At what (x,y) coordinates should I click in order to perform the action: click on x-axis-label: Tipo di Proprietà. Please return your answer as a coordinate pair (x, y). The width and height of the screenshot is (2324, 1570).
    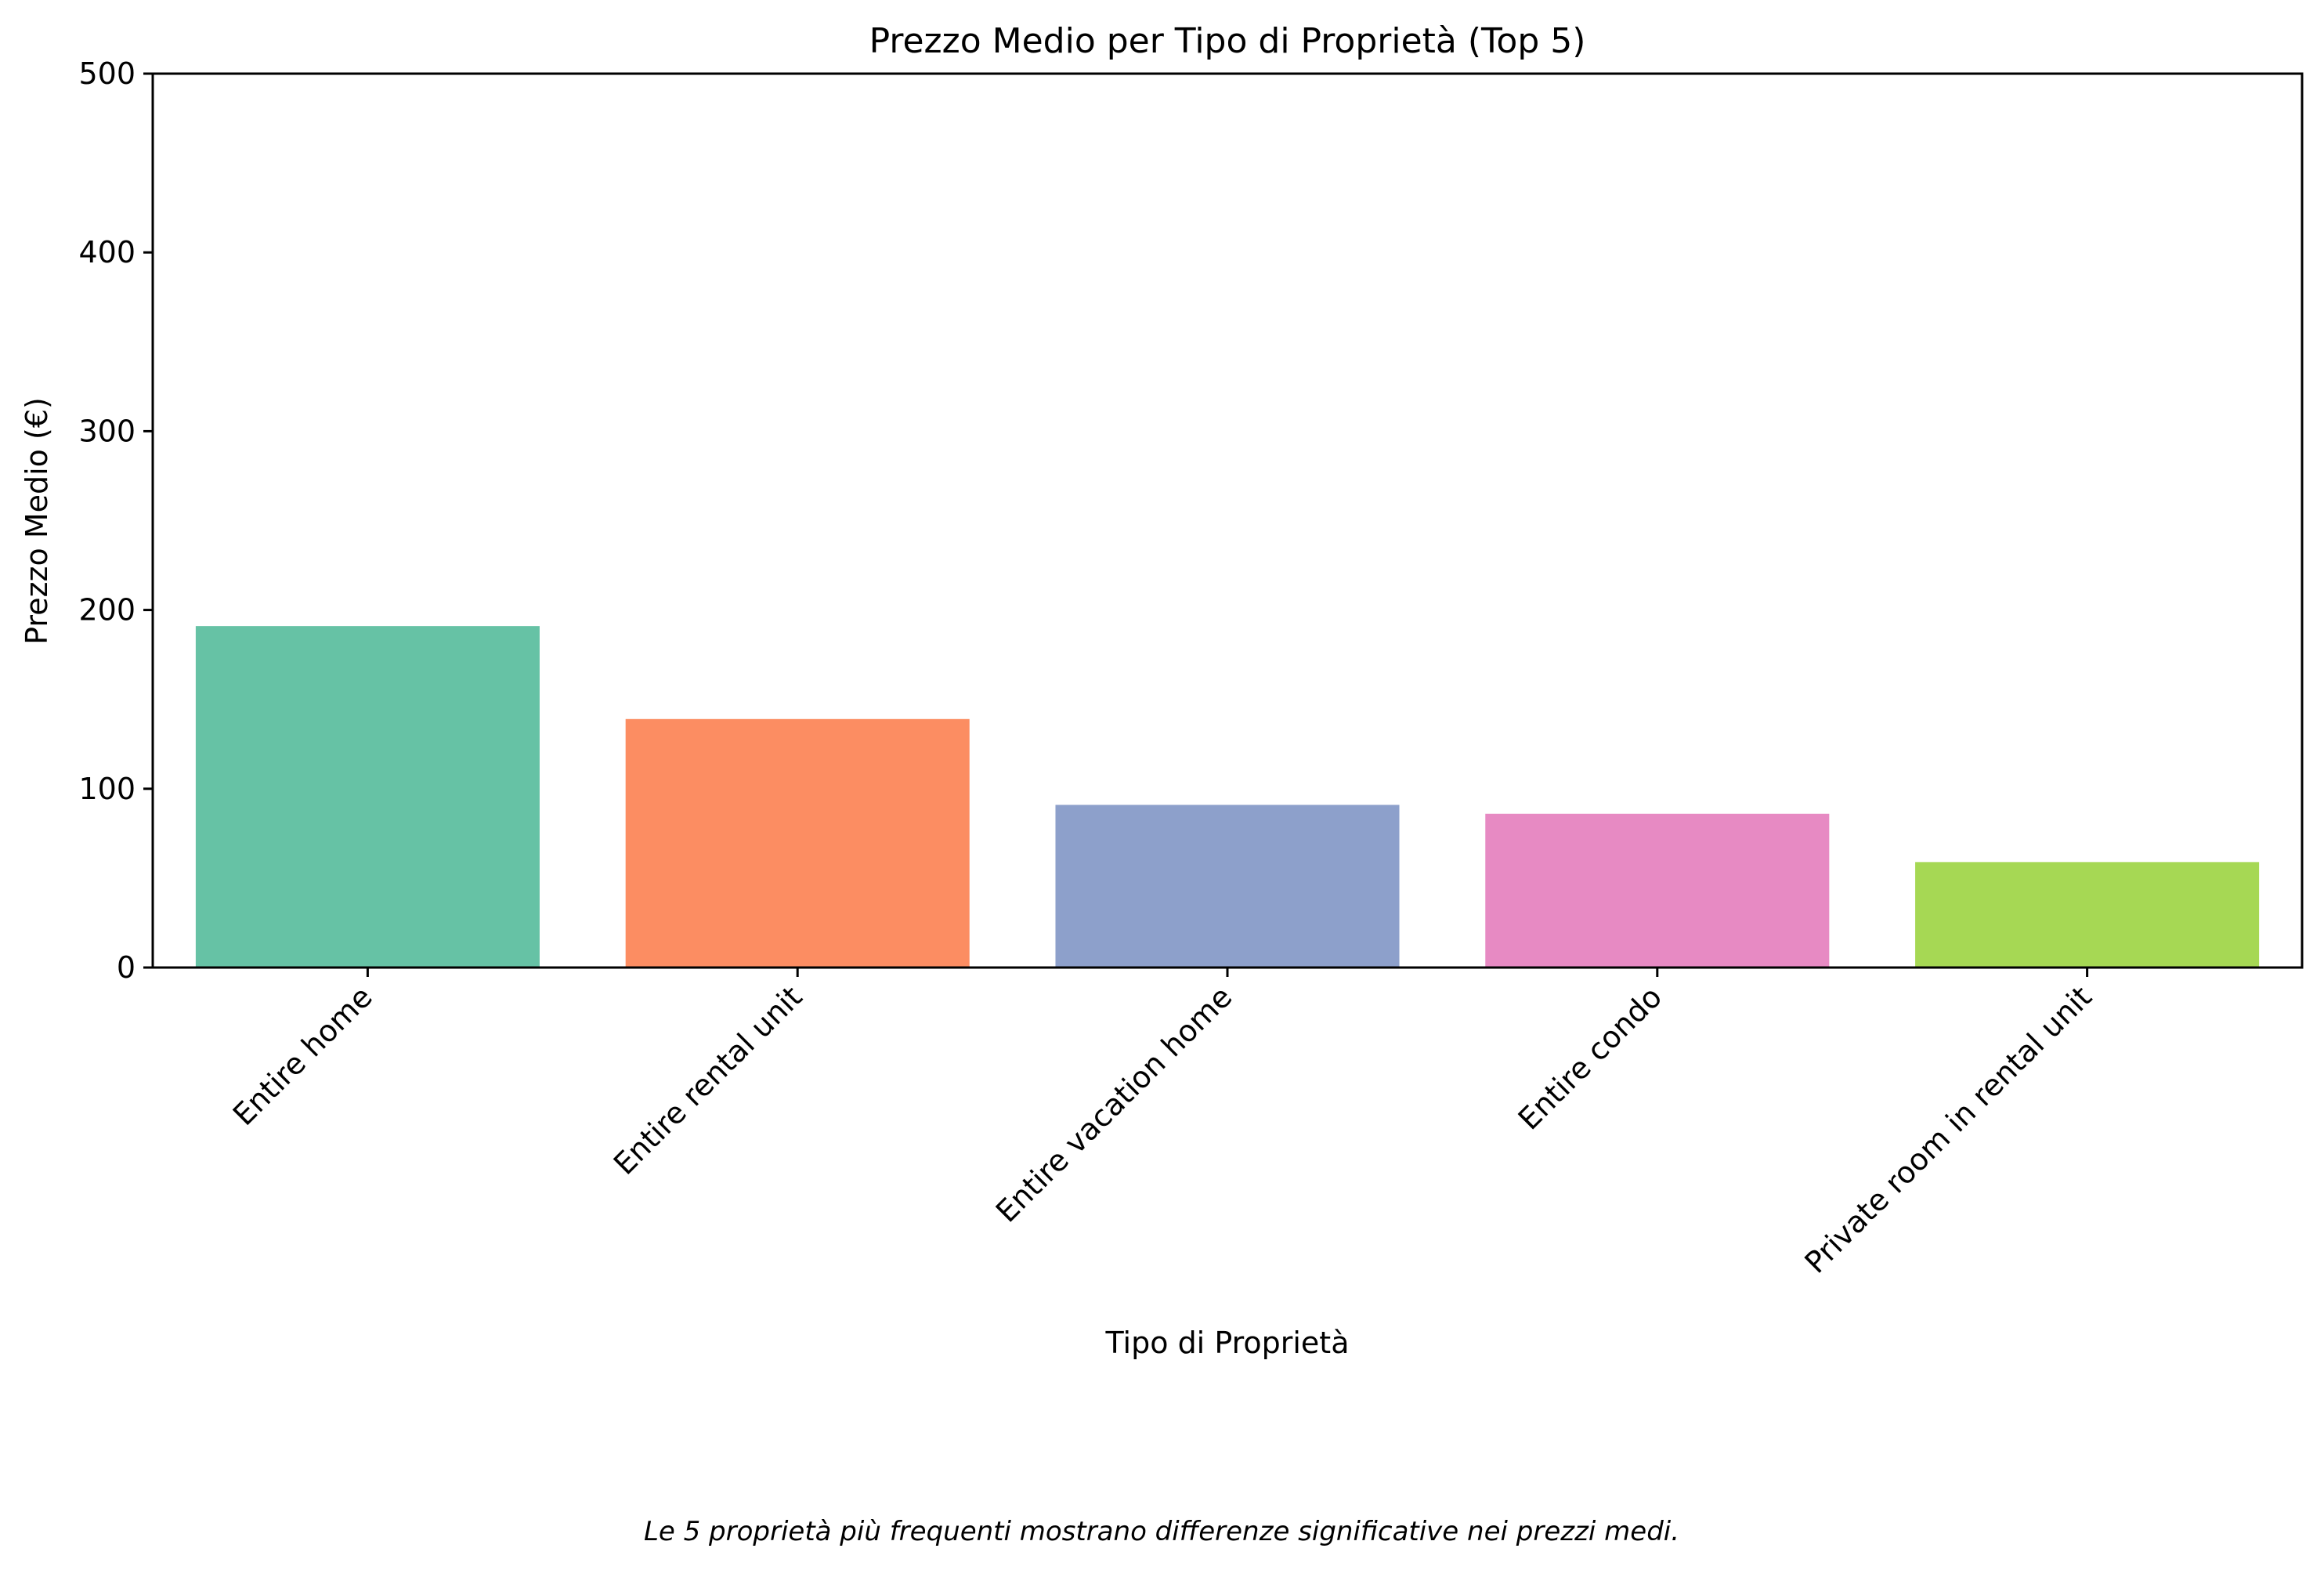
    Looking at the image, I should click on (1227, 1343).